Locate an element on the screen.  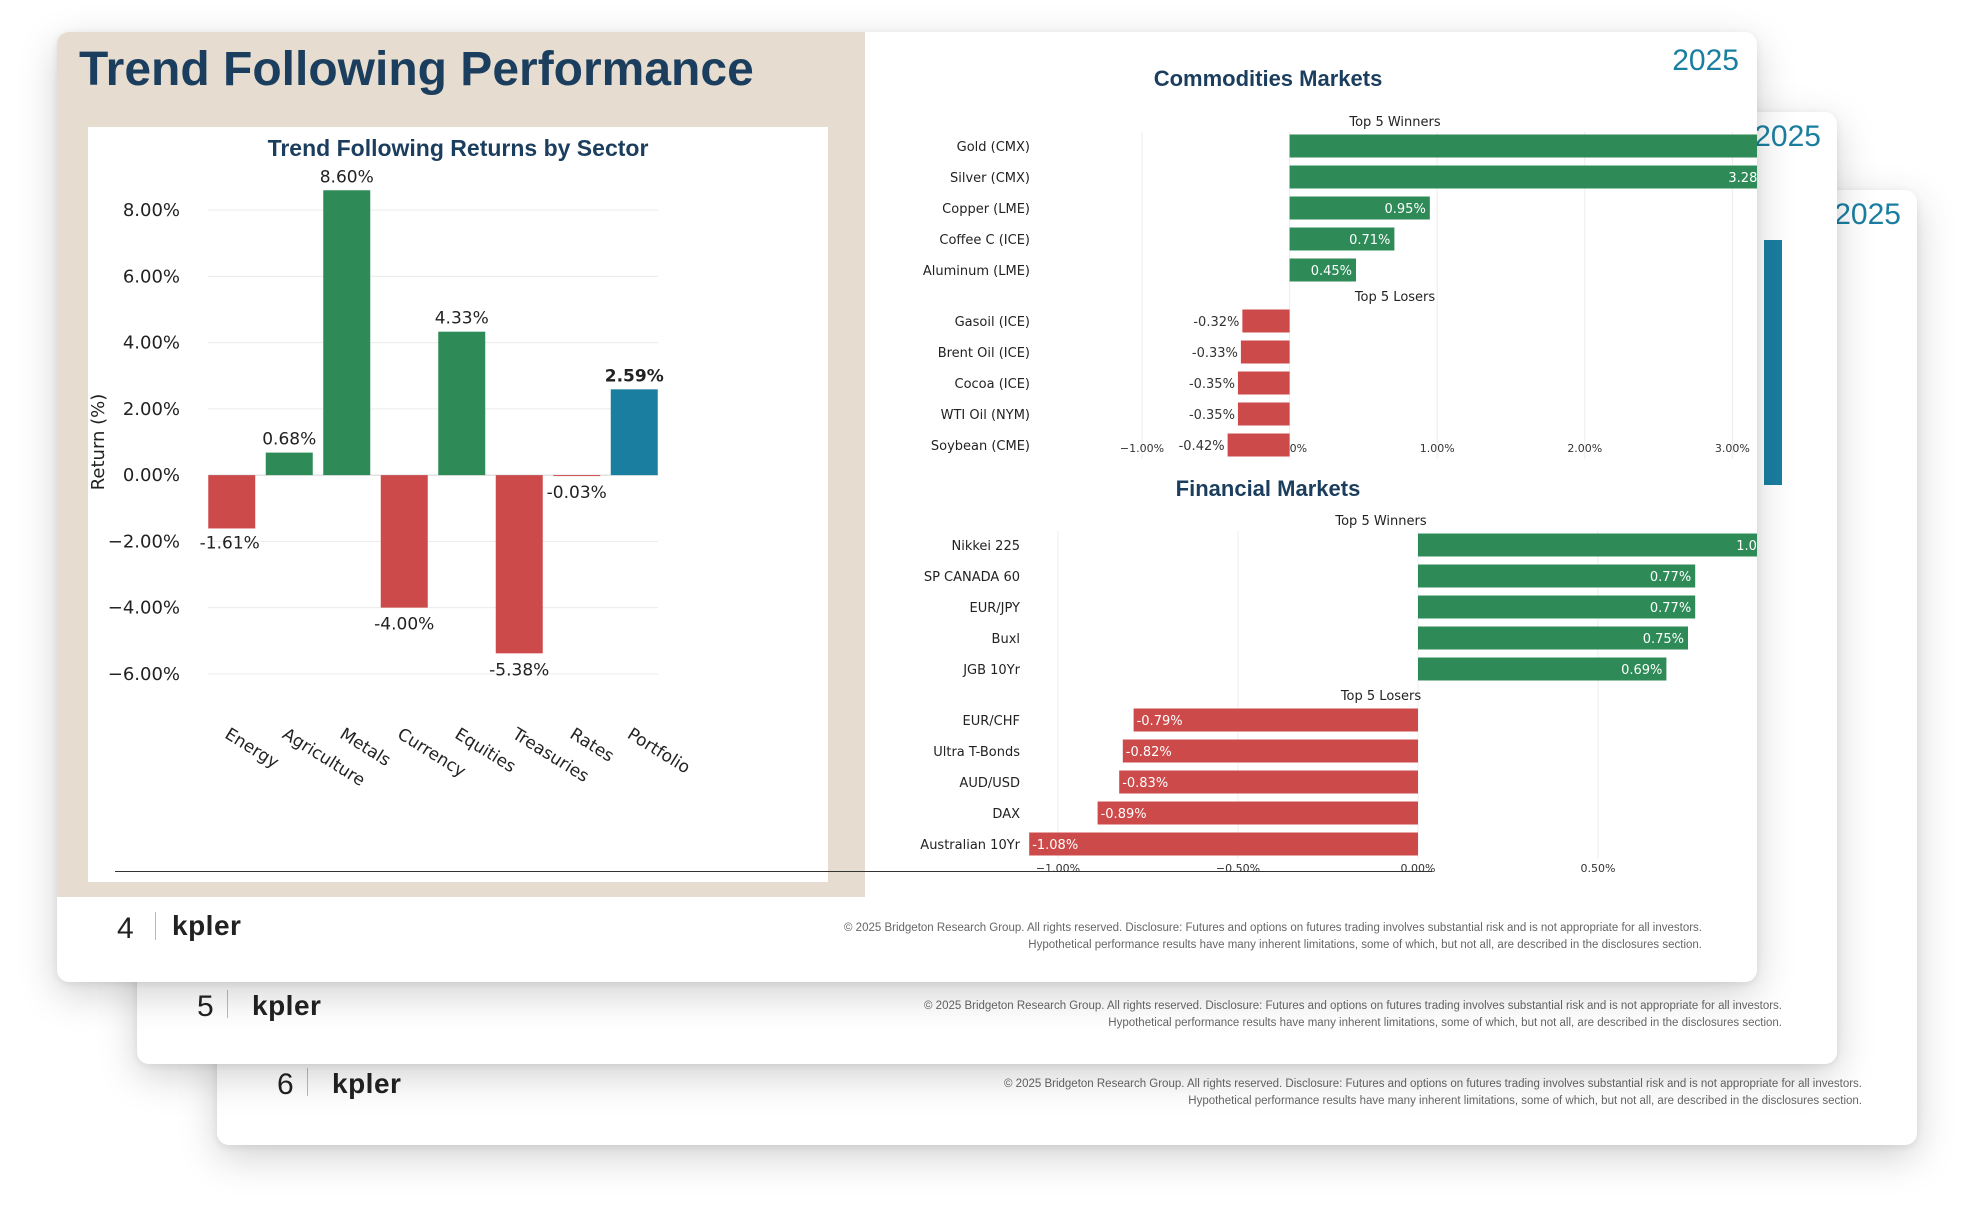
x-tick-label: 1.00% is located at coordinates (1437, 448).